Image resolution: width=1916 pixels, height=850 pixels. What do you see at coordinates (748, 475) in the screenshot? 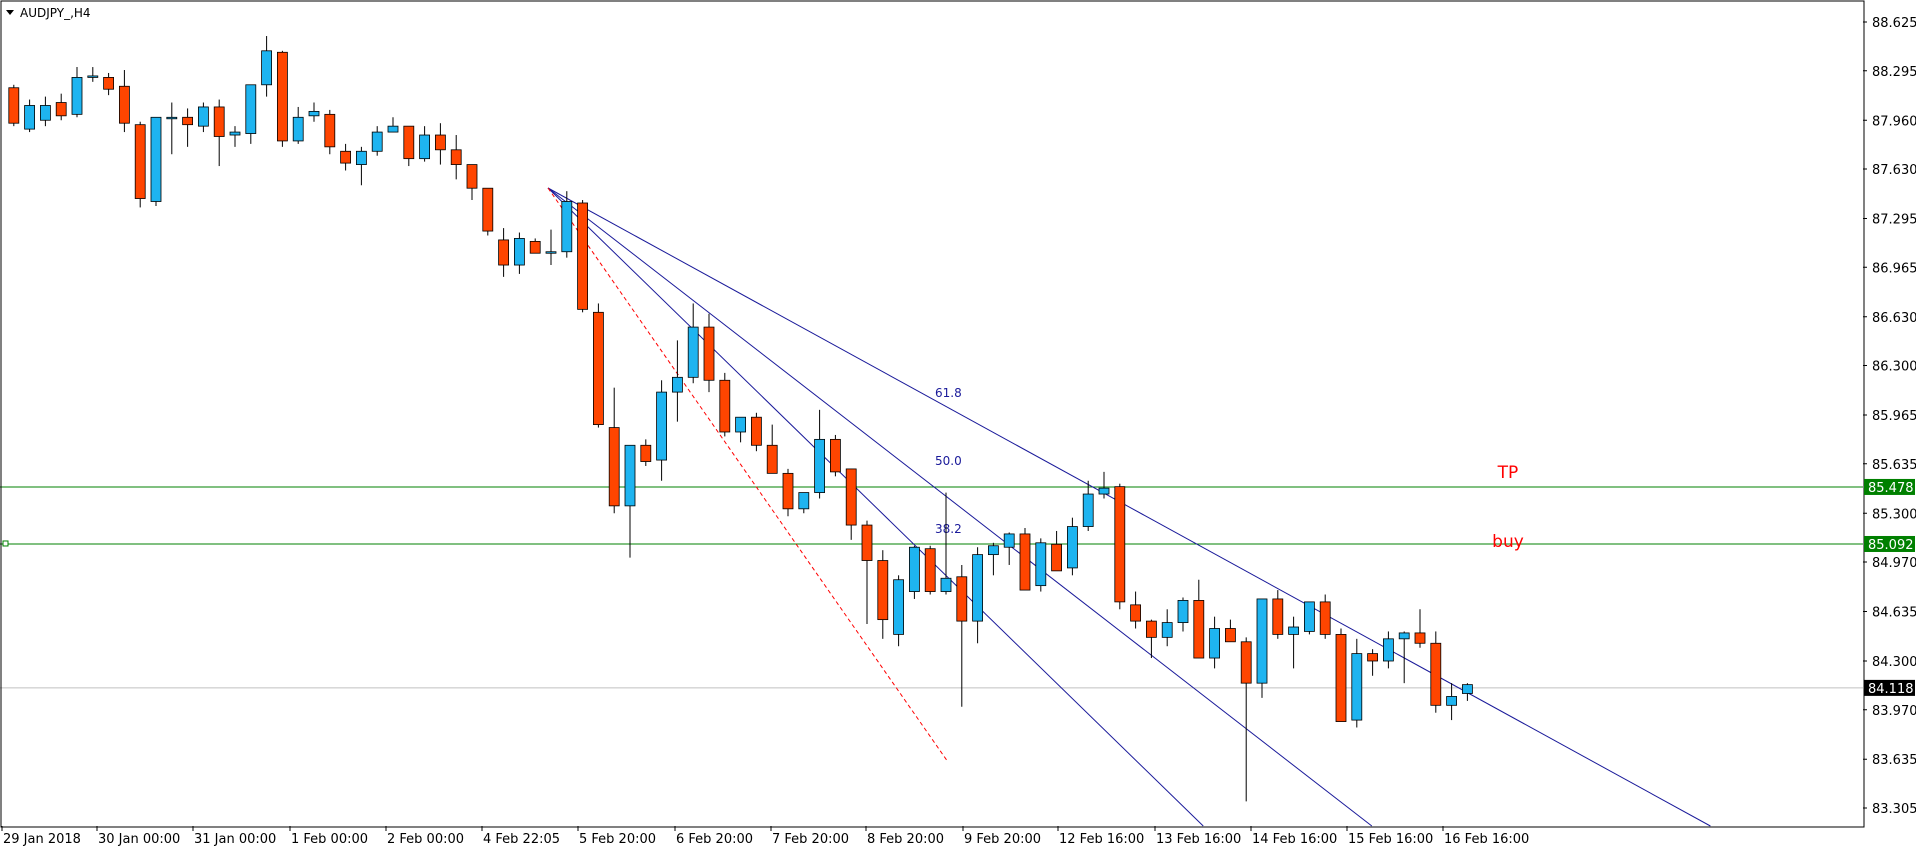
I see `red-dashed-trendline` at bounding box center [748, 475].